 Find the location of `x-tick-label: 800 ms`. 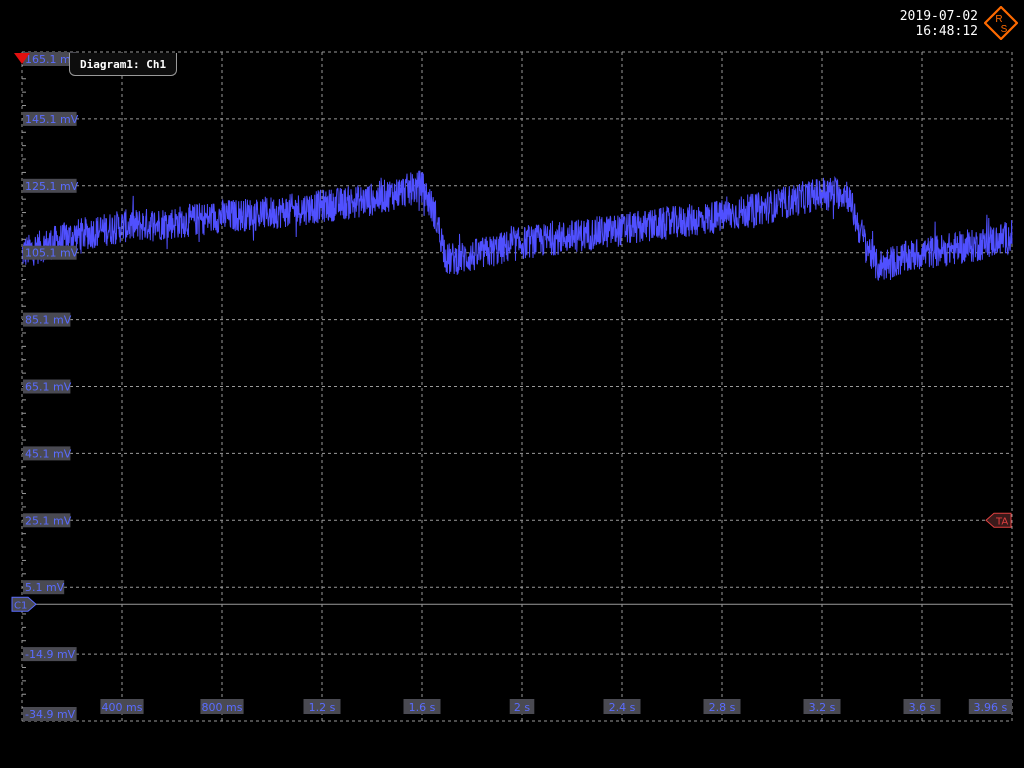

x-tick-label: 800 ms is located at coordinates (222, 707).